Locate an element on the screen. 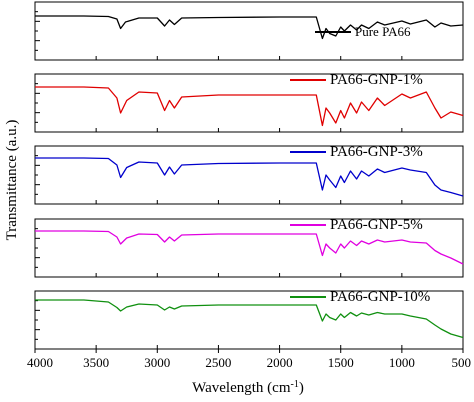  x-tick-label: 2000 is located at coordinates (280, 362).